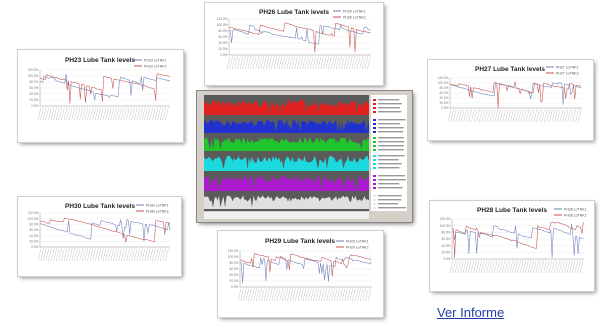 The width and height of the screenshot is (601, 324). Describe the element at coordinates (352, 245) in the screenshot. I see `chart-legend: PH29 LoTNK1 PH29 LoTNK2` at that location.